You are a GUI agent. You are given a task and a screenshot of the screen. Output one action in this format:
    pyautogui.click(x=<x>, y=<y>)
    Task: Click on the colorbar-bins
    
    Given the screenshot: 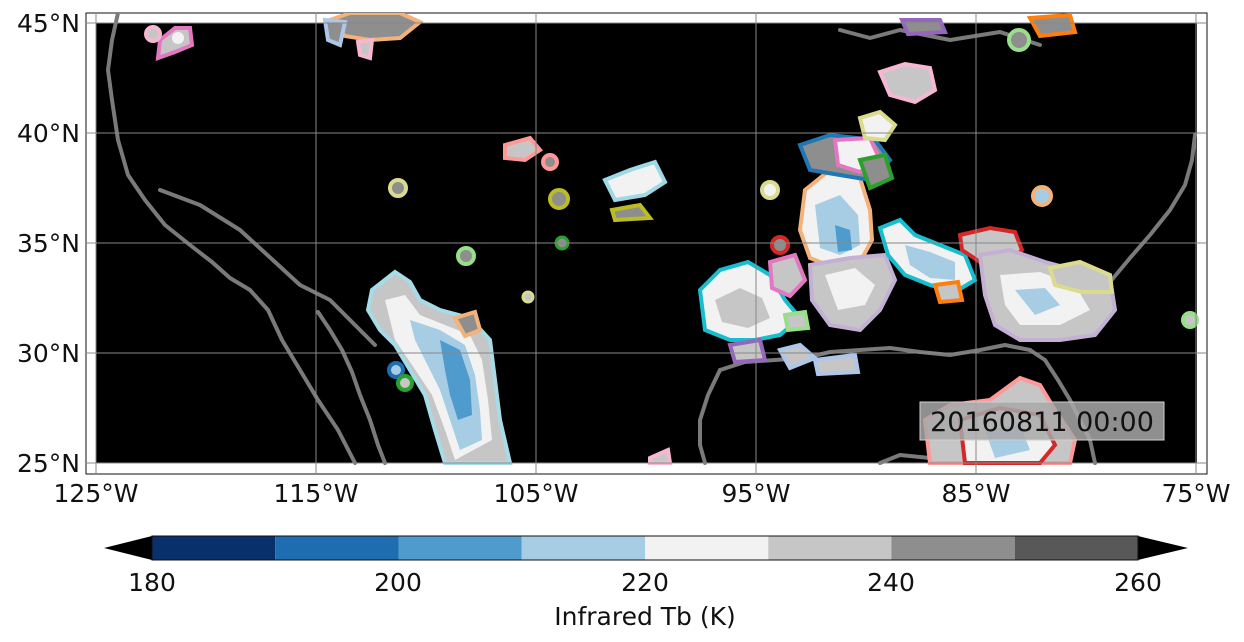 What is the action you would take?
    pyautogui.click(x=645, y=548)
    